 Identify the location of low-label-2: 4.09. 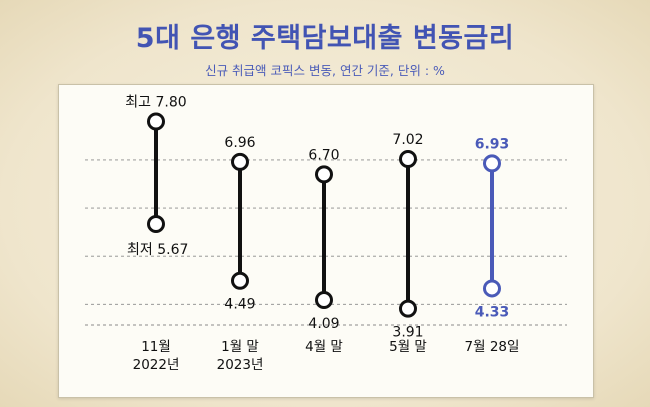
(323, 324).